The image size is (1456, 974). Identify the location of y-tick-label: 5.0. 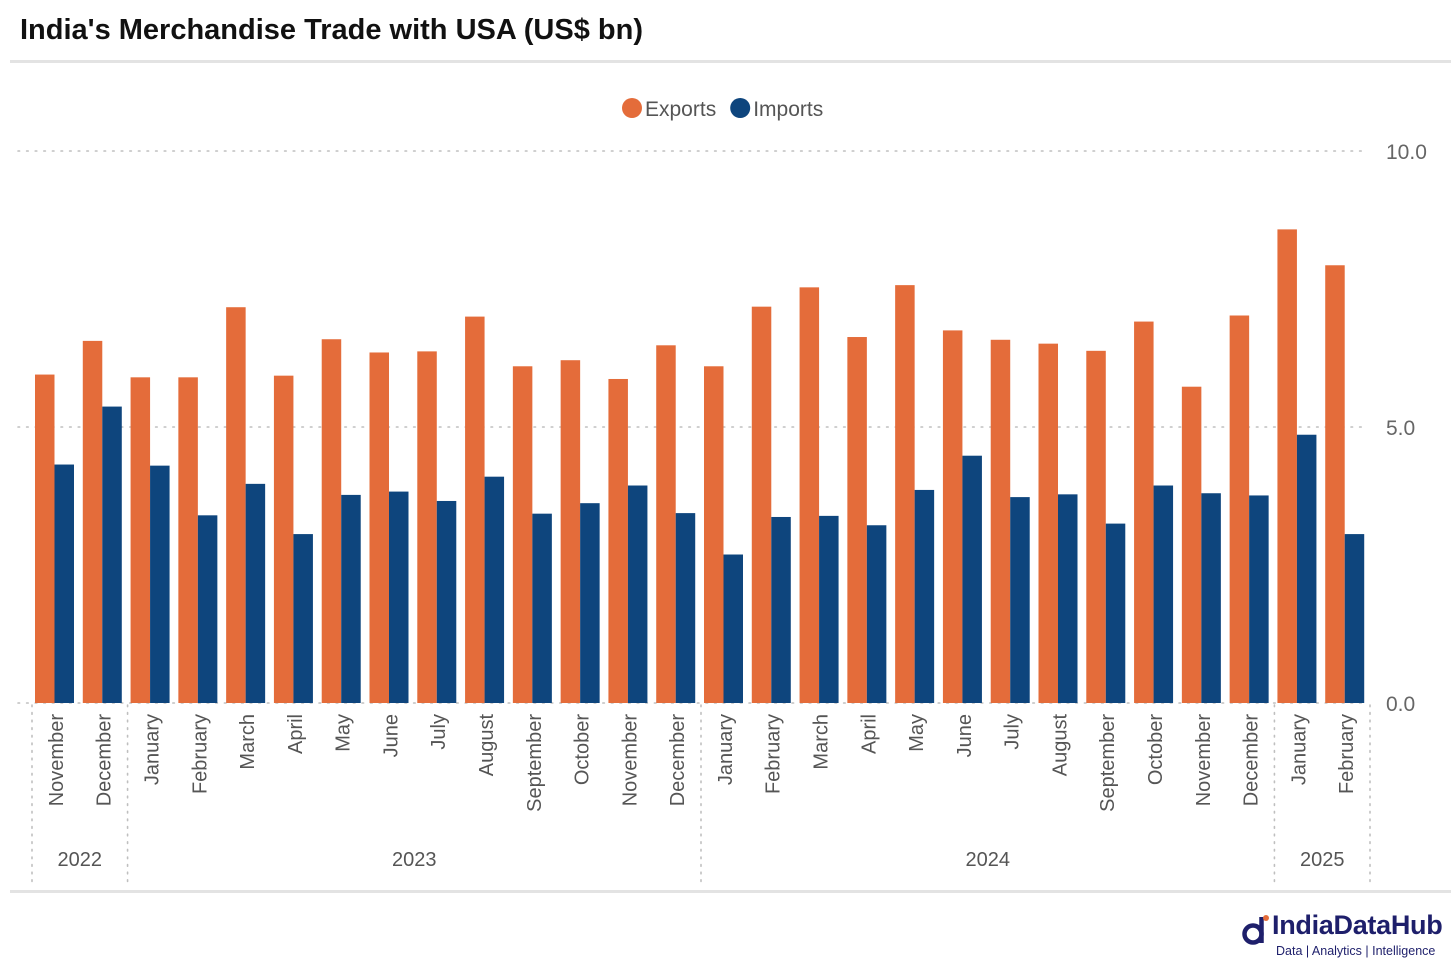
(1400, 428).